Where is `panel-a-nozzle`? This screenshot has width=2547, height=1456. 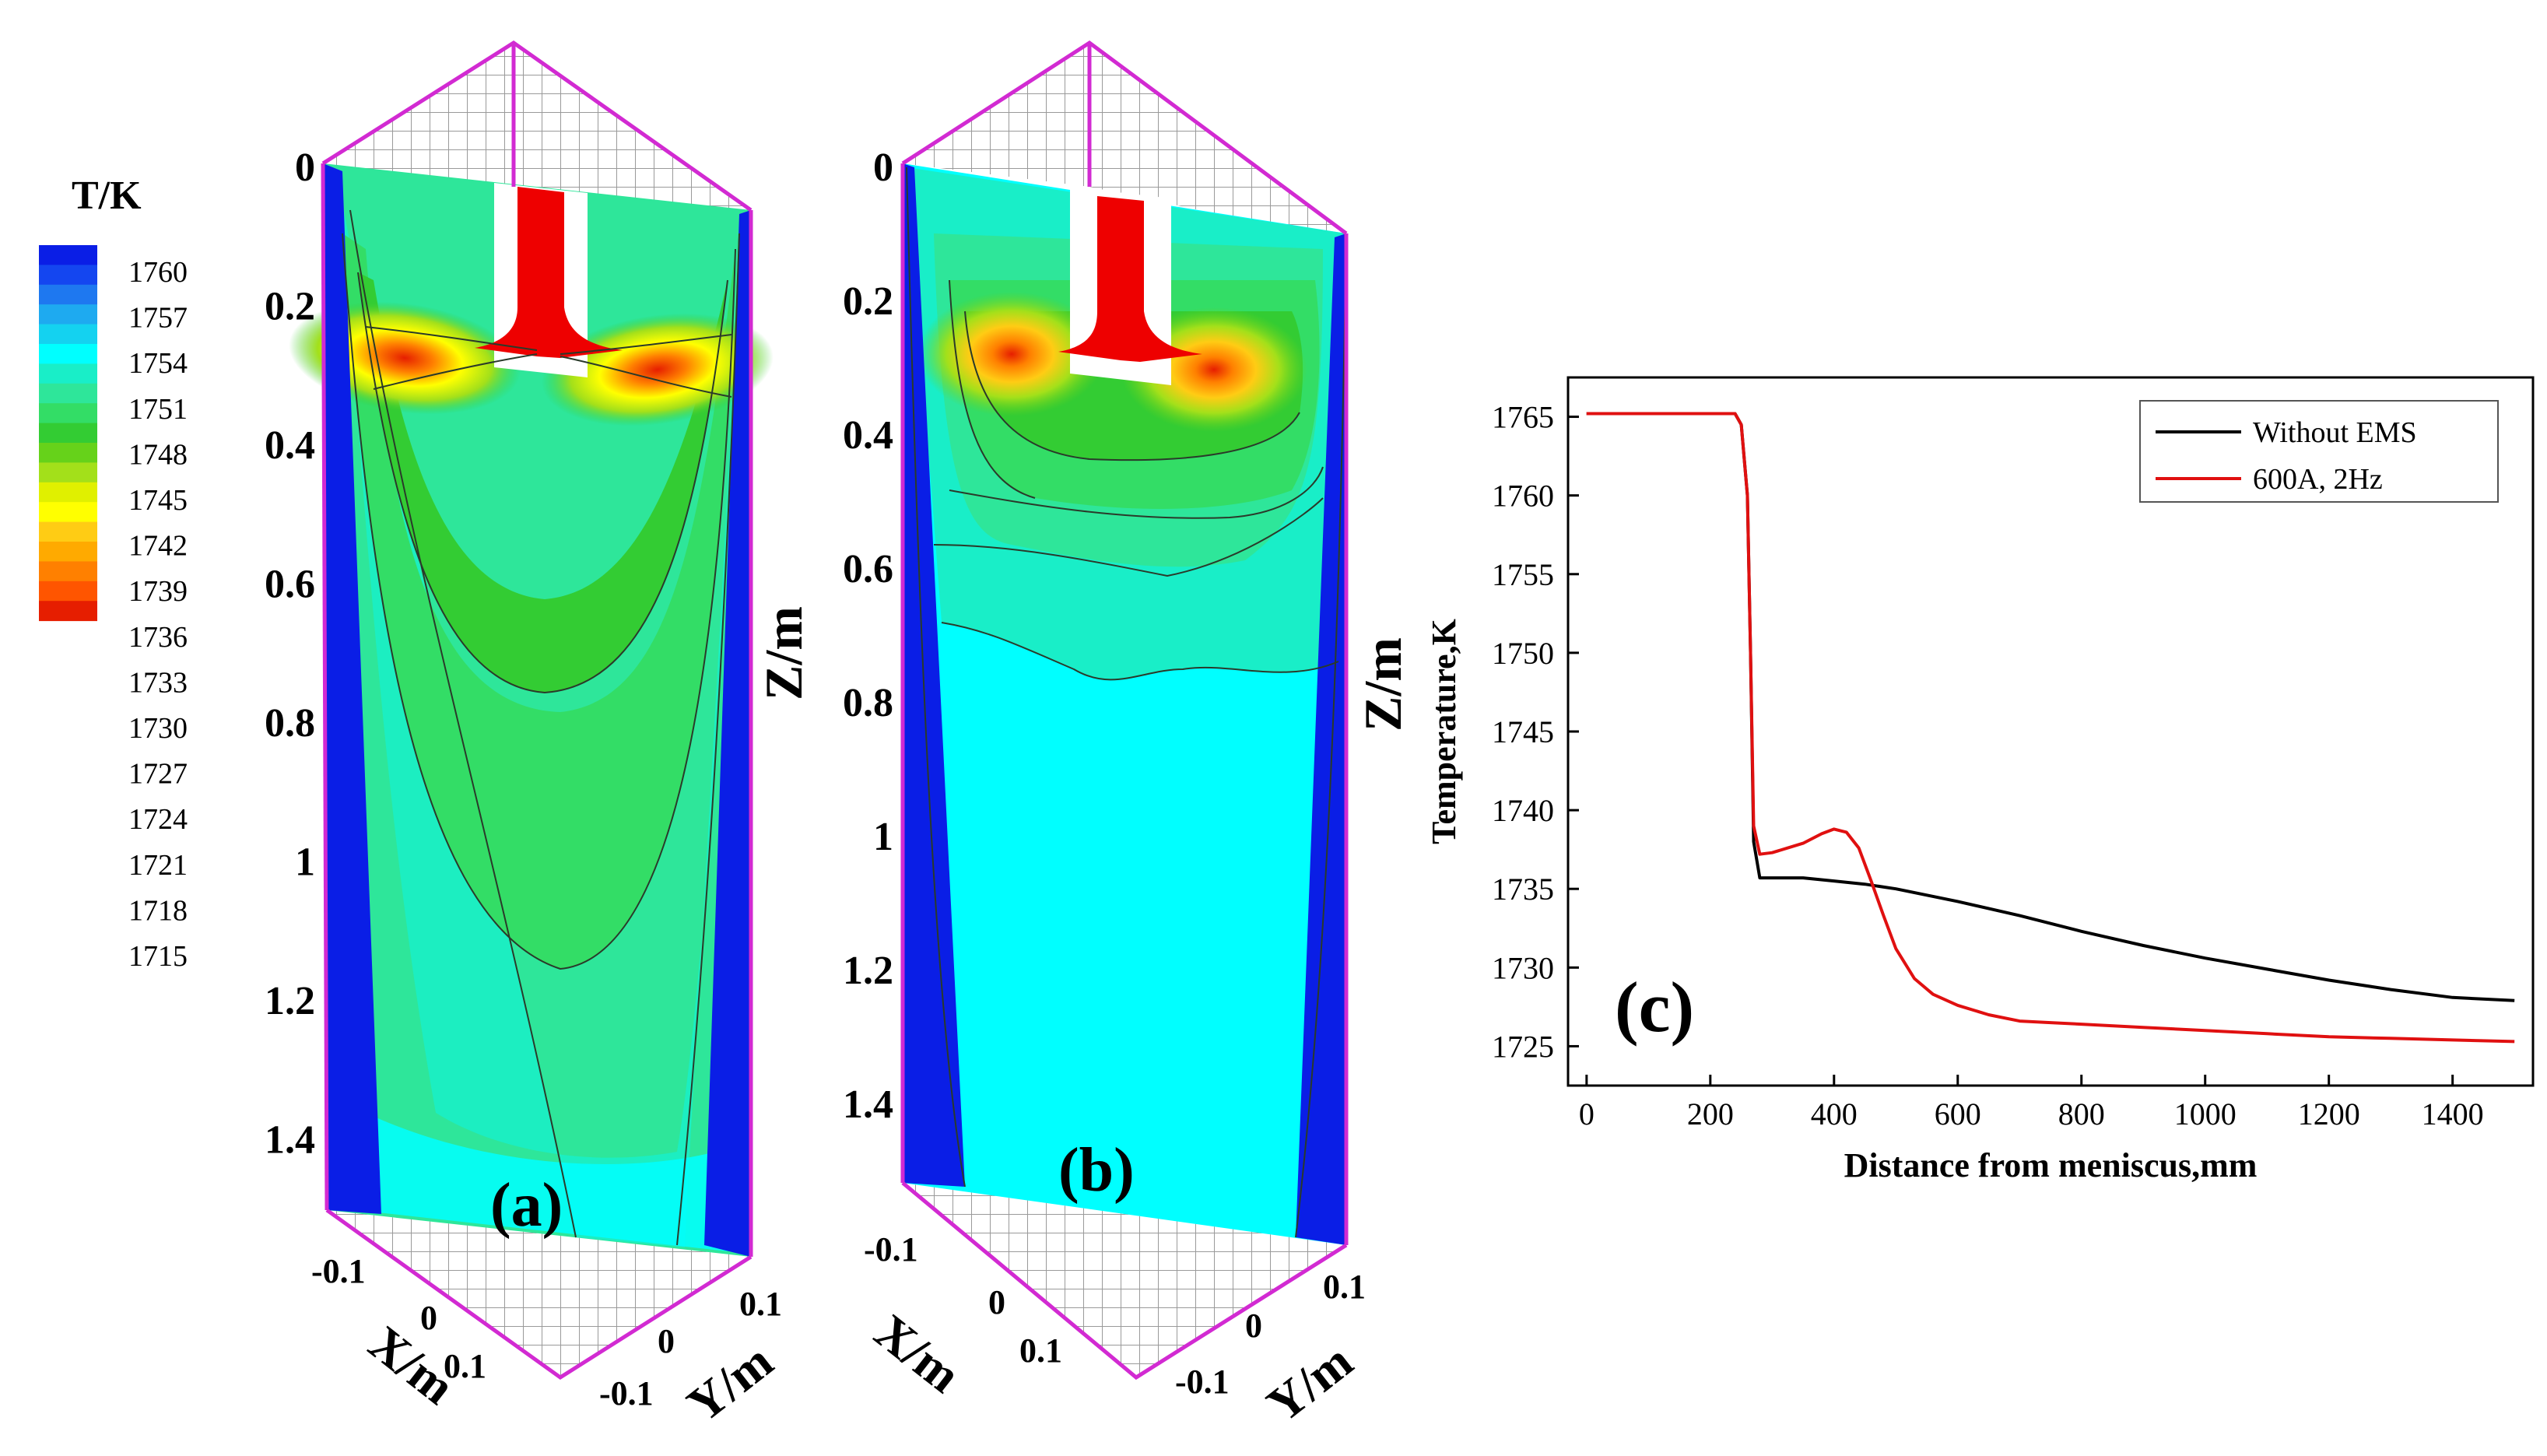 panel-a-nozzle is located at coordinates (549, 273).